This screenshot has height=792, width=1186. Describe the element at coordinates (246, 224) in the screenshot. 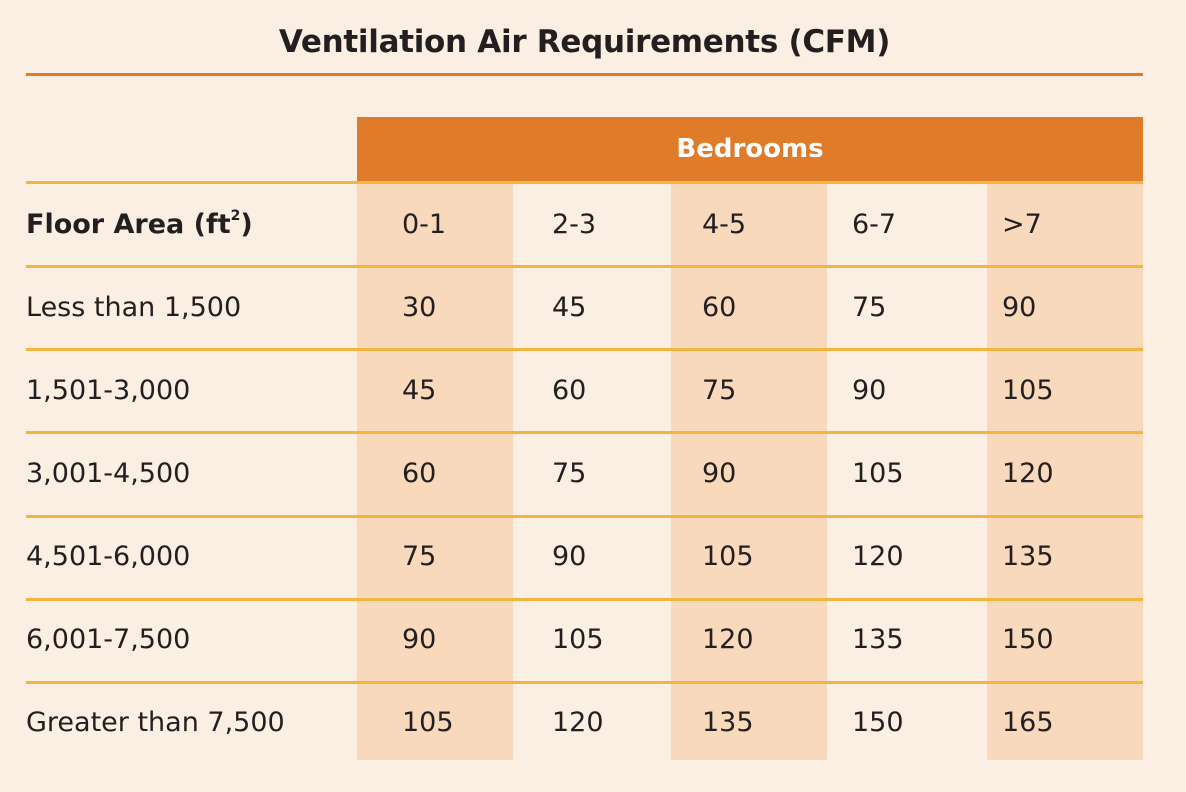

I see `floor-area-header-close: )` at that location.